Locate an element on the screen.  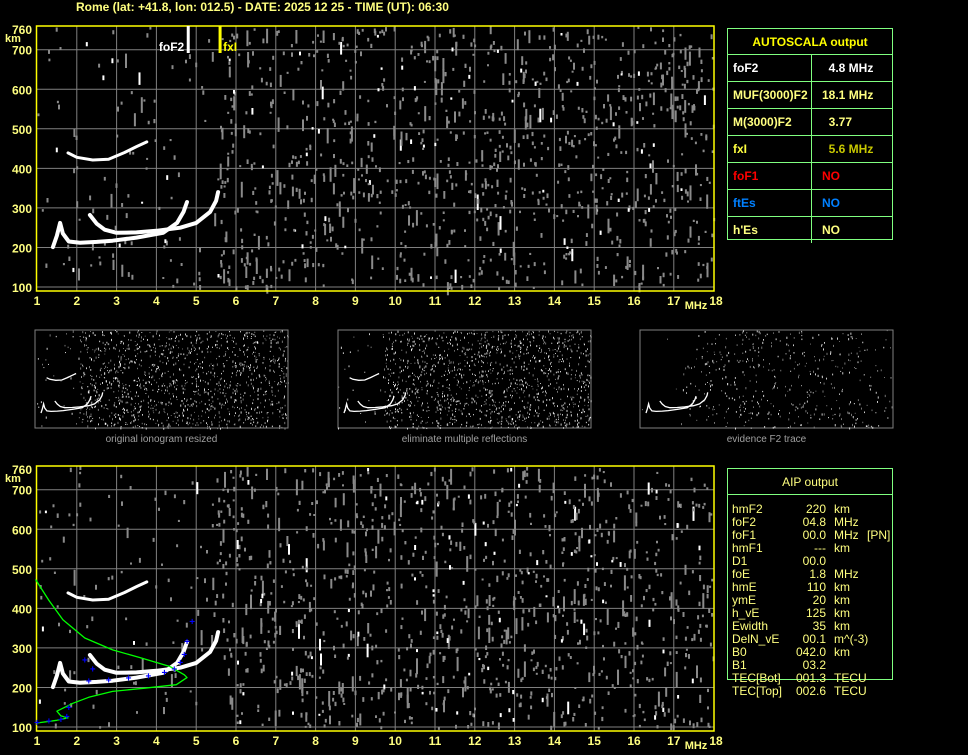
x-tick-label: 18 is located at coordinates (716, 301).